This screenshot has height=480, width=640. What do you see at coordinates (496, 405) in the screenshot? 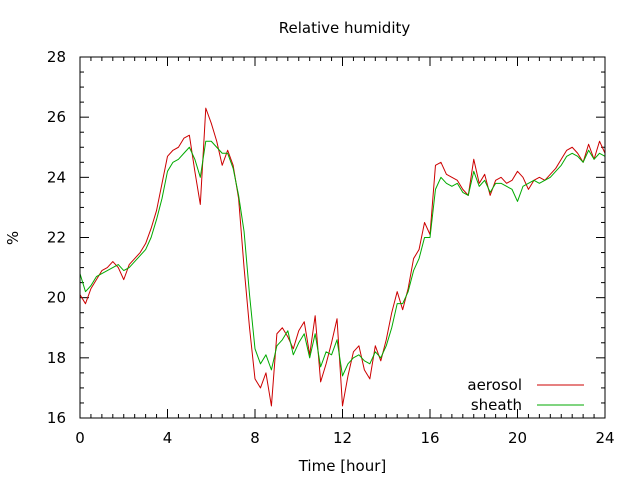
I see `legend-label-sheath: sheath` at bounding box center [496, 405].